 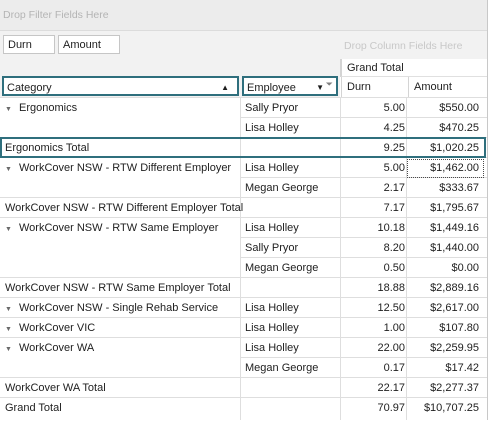 I want to click on total-label: WorkCover NSW - RTW Same Employer Total, so click(x=118, y=288).